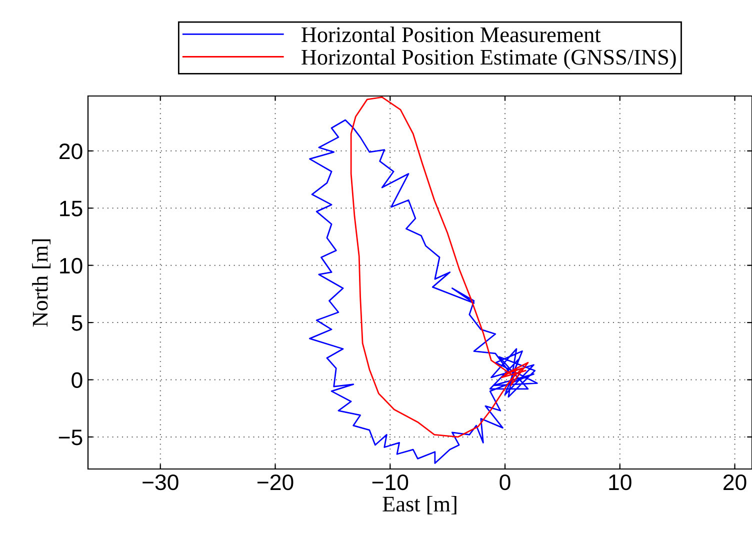 The height and width of the screenshot is (542, 752). I want to click on y-axis-title: North [m], so click(41, 283).